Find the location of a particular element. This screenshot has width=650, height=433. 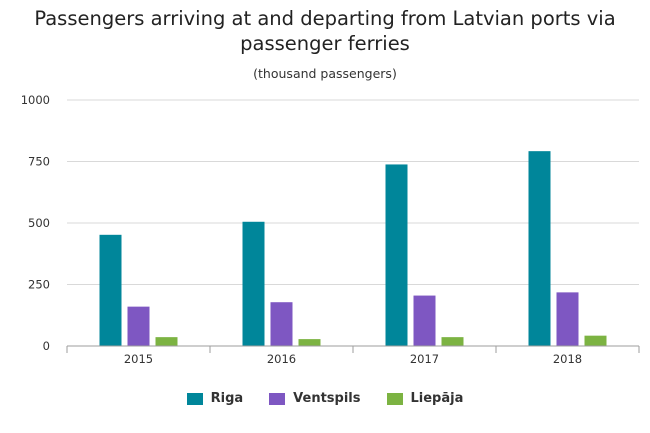

legend-item: Liepāja is located at coordinates (425, 398).